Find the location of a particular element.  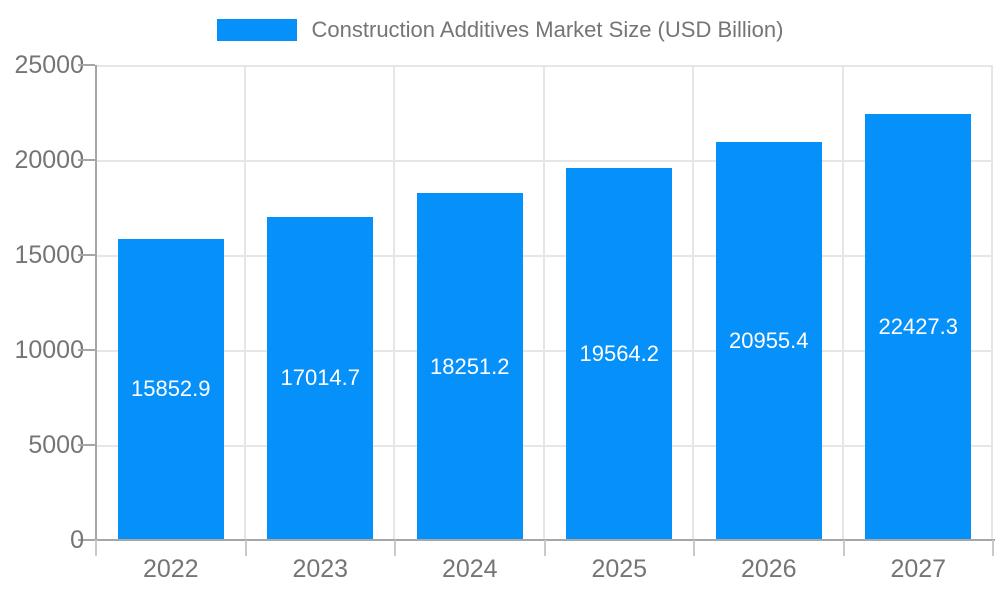

bar: 15852.9 is located at coordinates (170, 389).